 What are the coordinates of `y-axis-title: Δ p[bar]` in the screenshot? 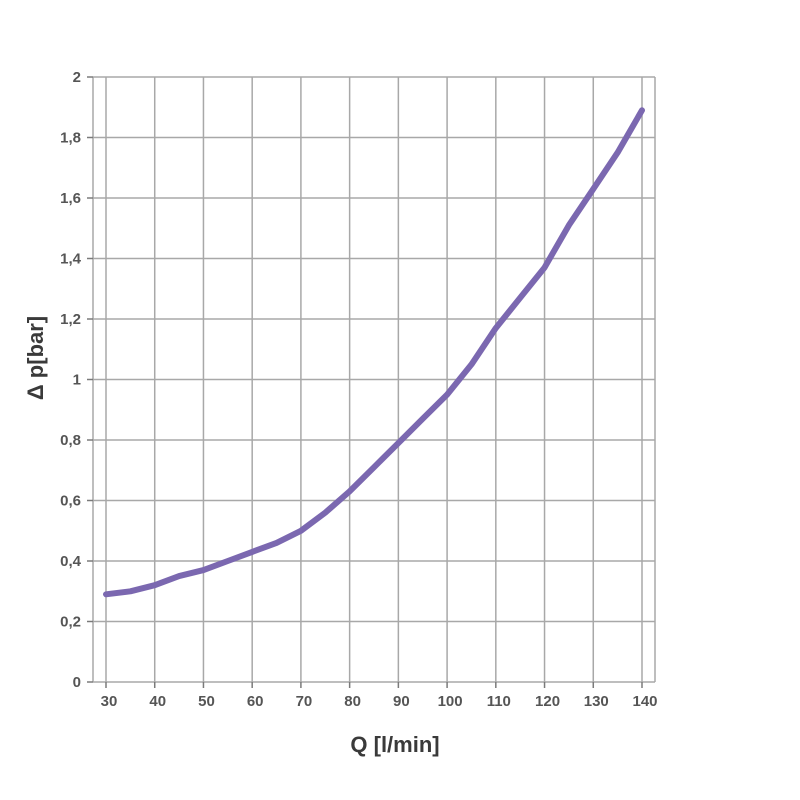 It's located at (35, 358).